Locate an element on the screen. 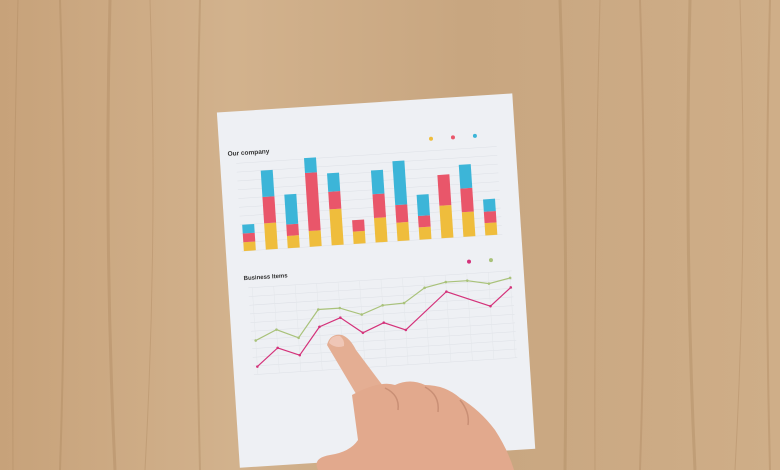 The height and width of the screenshot is (470, 780). line-chart-lines is located at coordinates (383, 322).